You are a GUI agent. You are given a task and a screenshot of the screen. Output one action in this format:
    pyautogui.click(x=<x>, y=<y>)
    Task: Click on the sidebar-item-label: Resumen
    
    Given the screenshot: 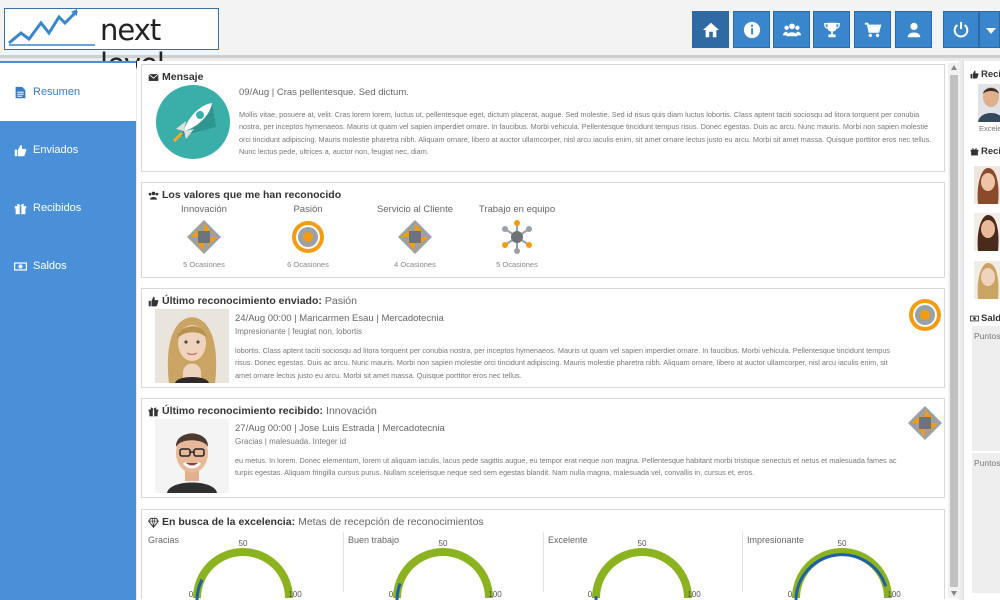 What is the action you would take?
    pyautogui.click(x=57, y=92)
    